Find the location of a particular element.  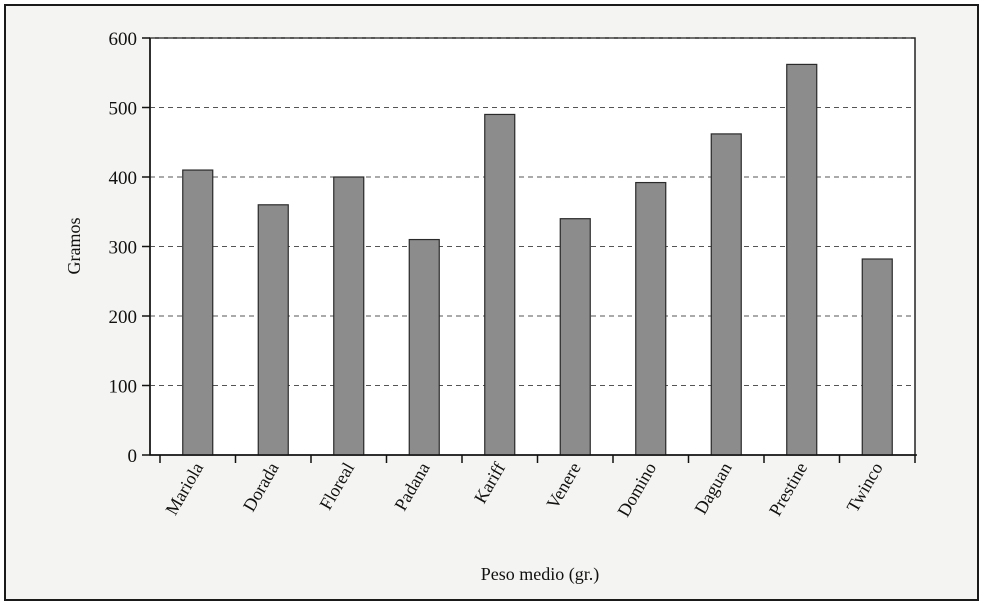

y-tick-label: 0 is located at coordinates (133, 456).